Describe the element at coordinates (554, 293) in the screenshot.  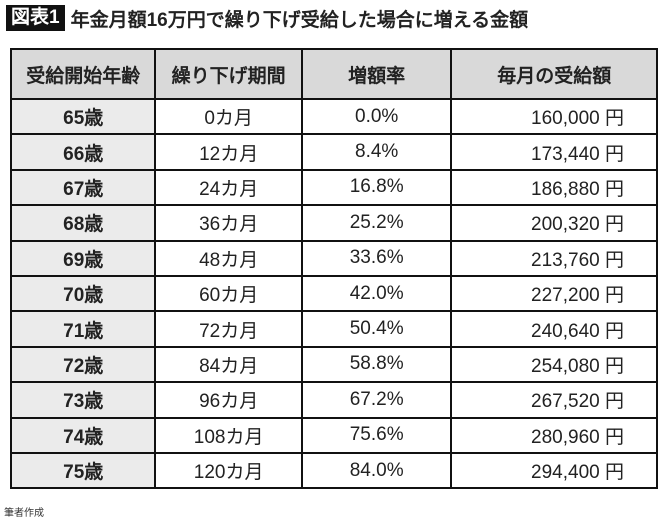
I see `table-cell: 227,200 円` at that location.